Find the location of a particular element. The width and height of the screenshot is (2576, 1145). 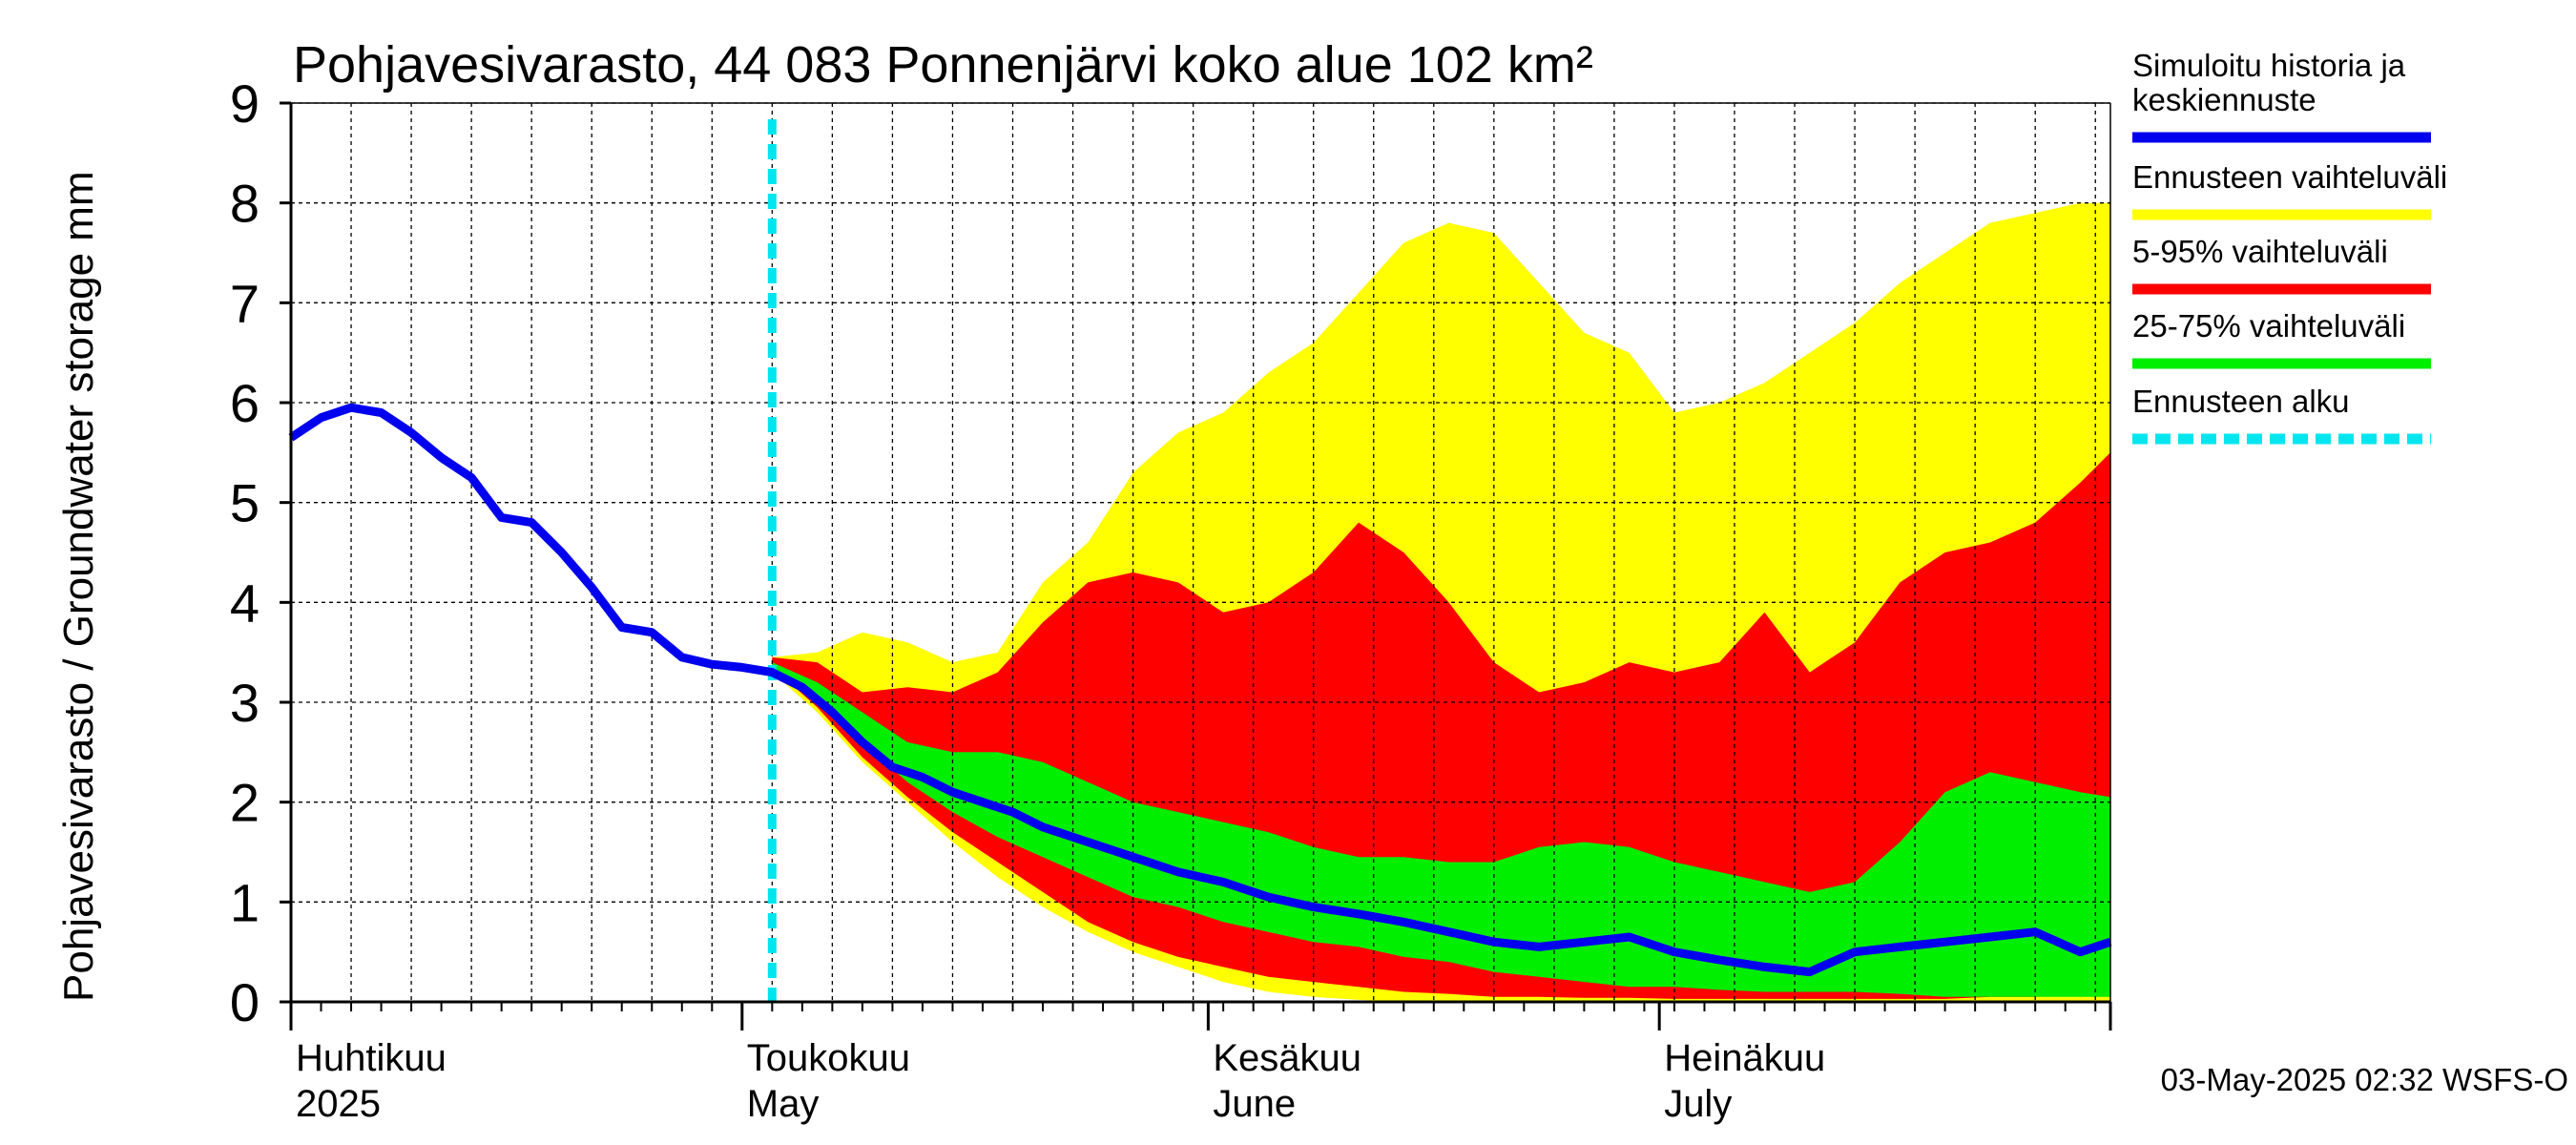

y-tick-label: 4 is located at coordinates (245, 602).